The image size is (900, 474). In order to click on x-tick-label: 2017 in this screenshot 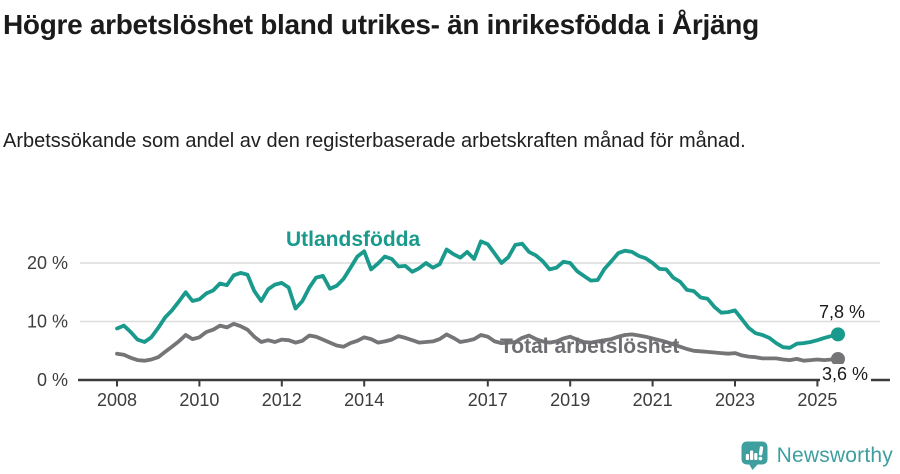, I will do `click(488, 400)`.